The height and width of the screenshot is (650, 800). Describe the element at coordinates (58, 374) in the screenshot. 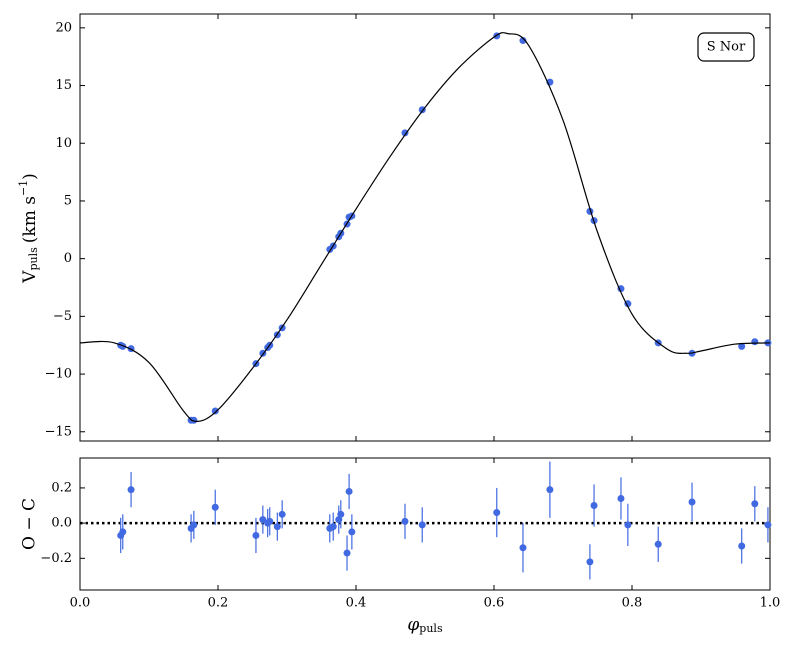

I see `y-tick-label: −10` at that location.